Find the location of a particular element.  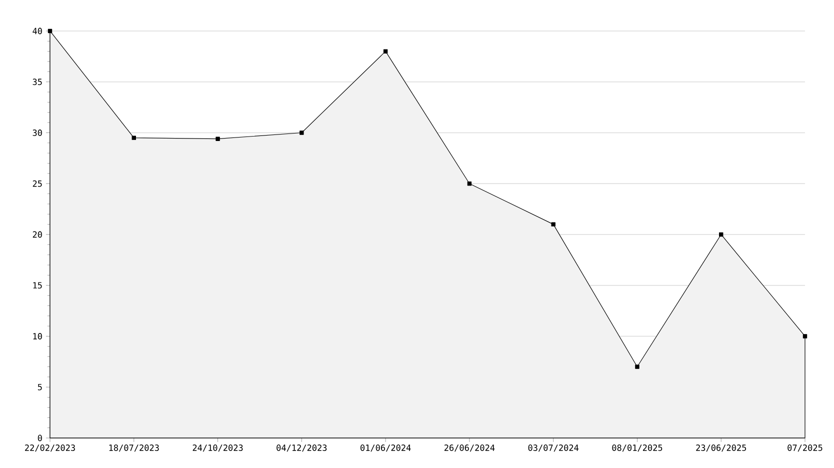

x-tick-label: 18/07/2023 is located at coordinates (134, 448).